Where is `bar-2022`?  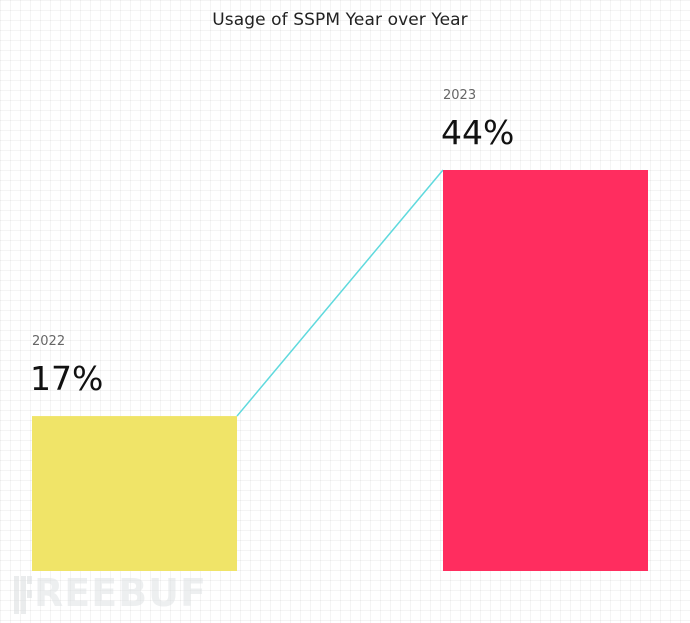 bar-2022 is located at coordinates (134, 493).